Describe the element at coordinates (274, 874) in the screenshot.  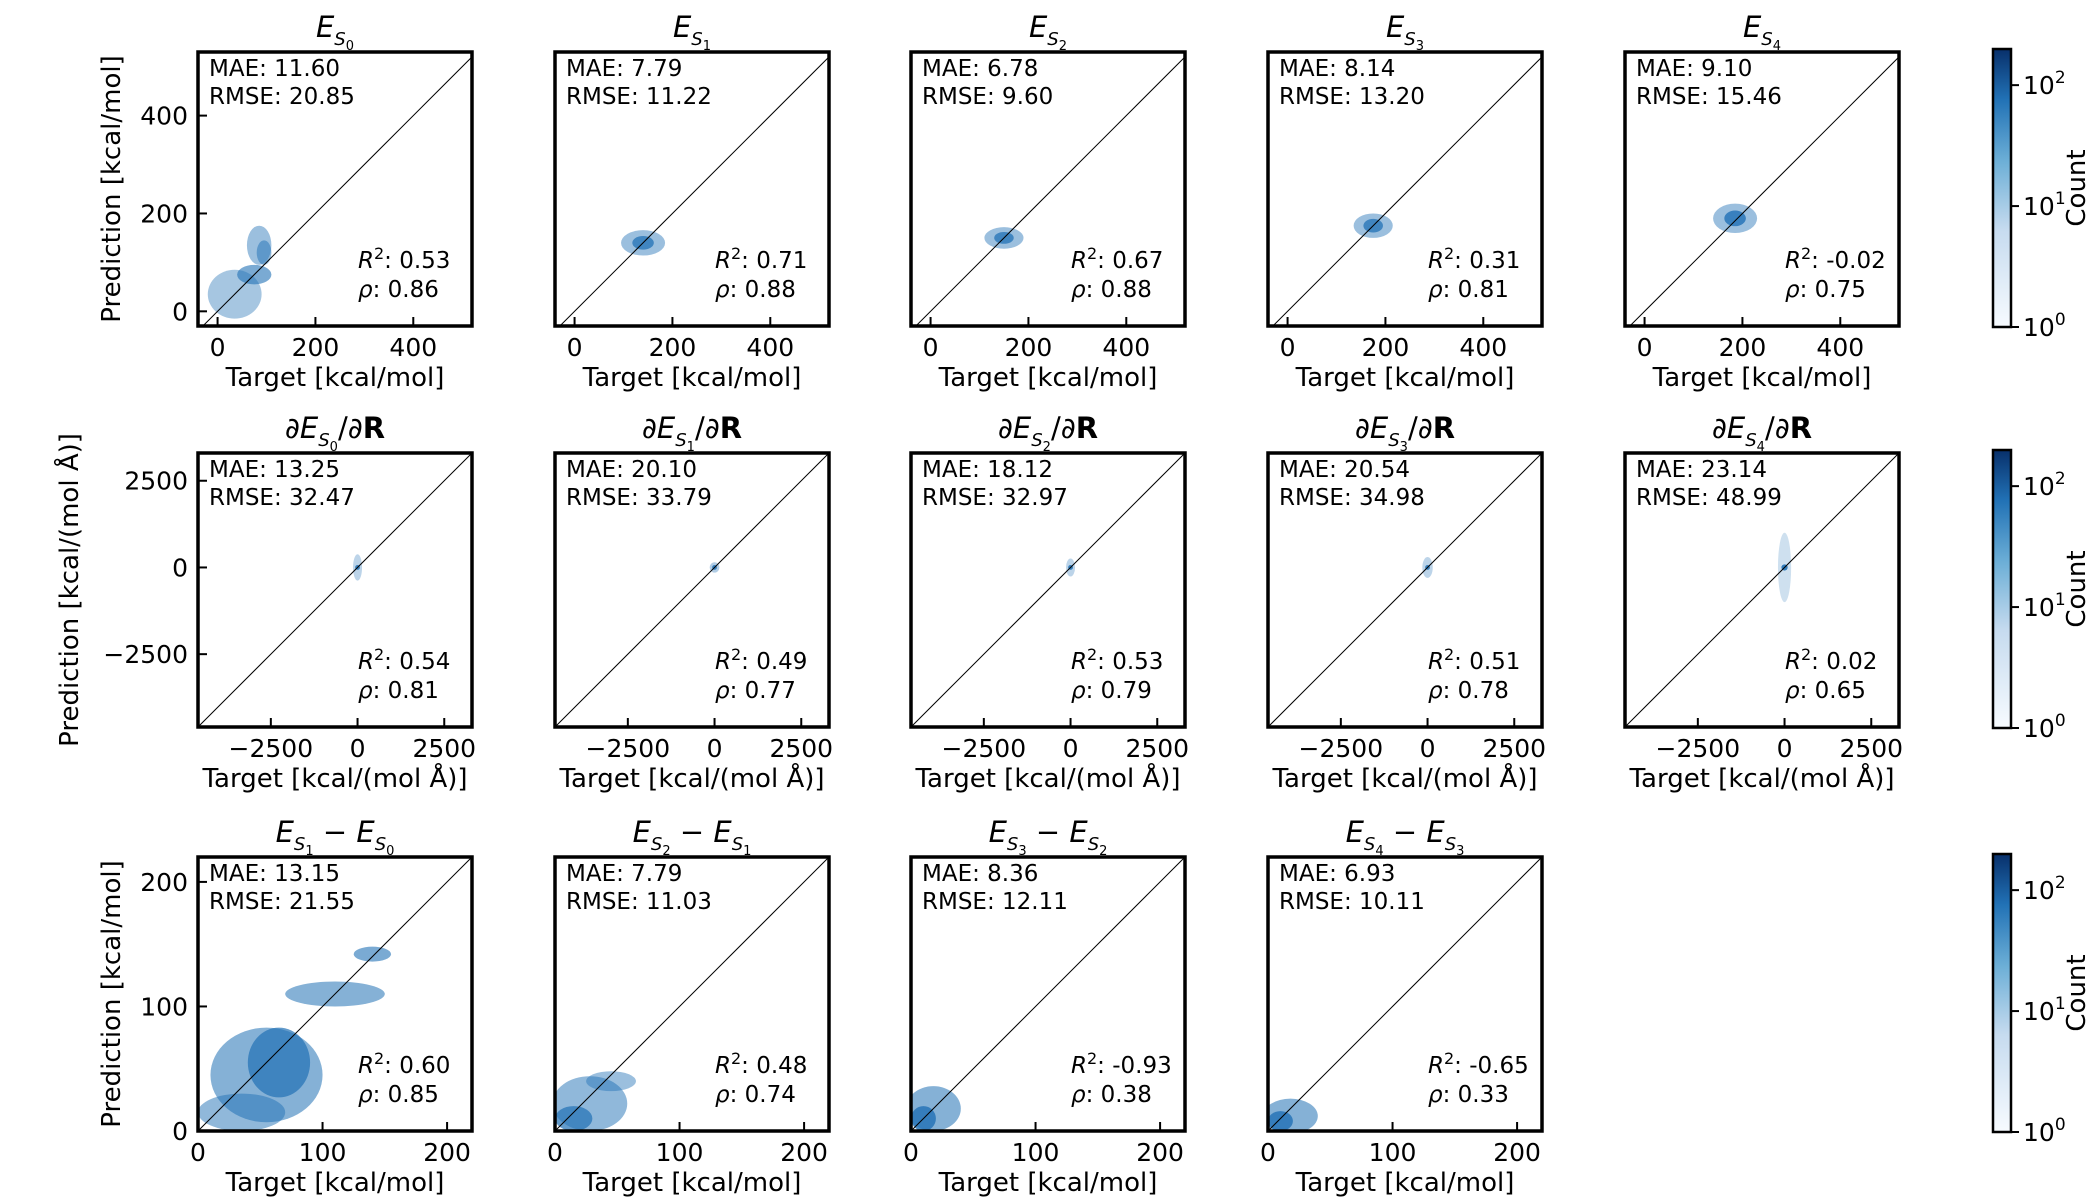
I see `mae-annotation: MAE: 13.15` at that location.